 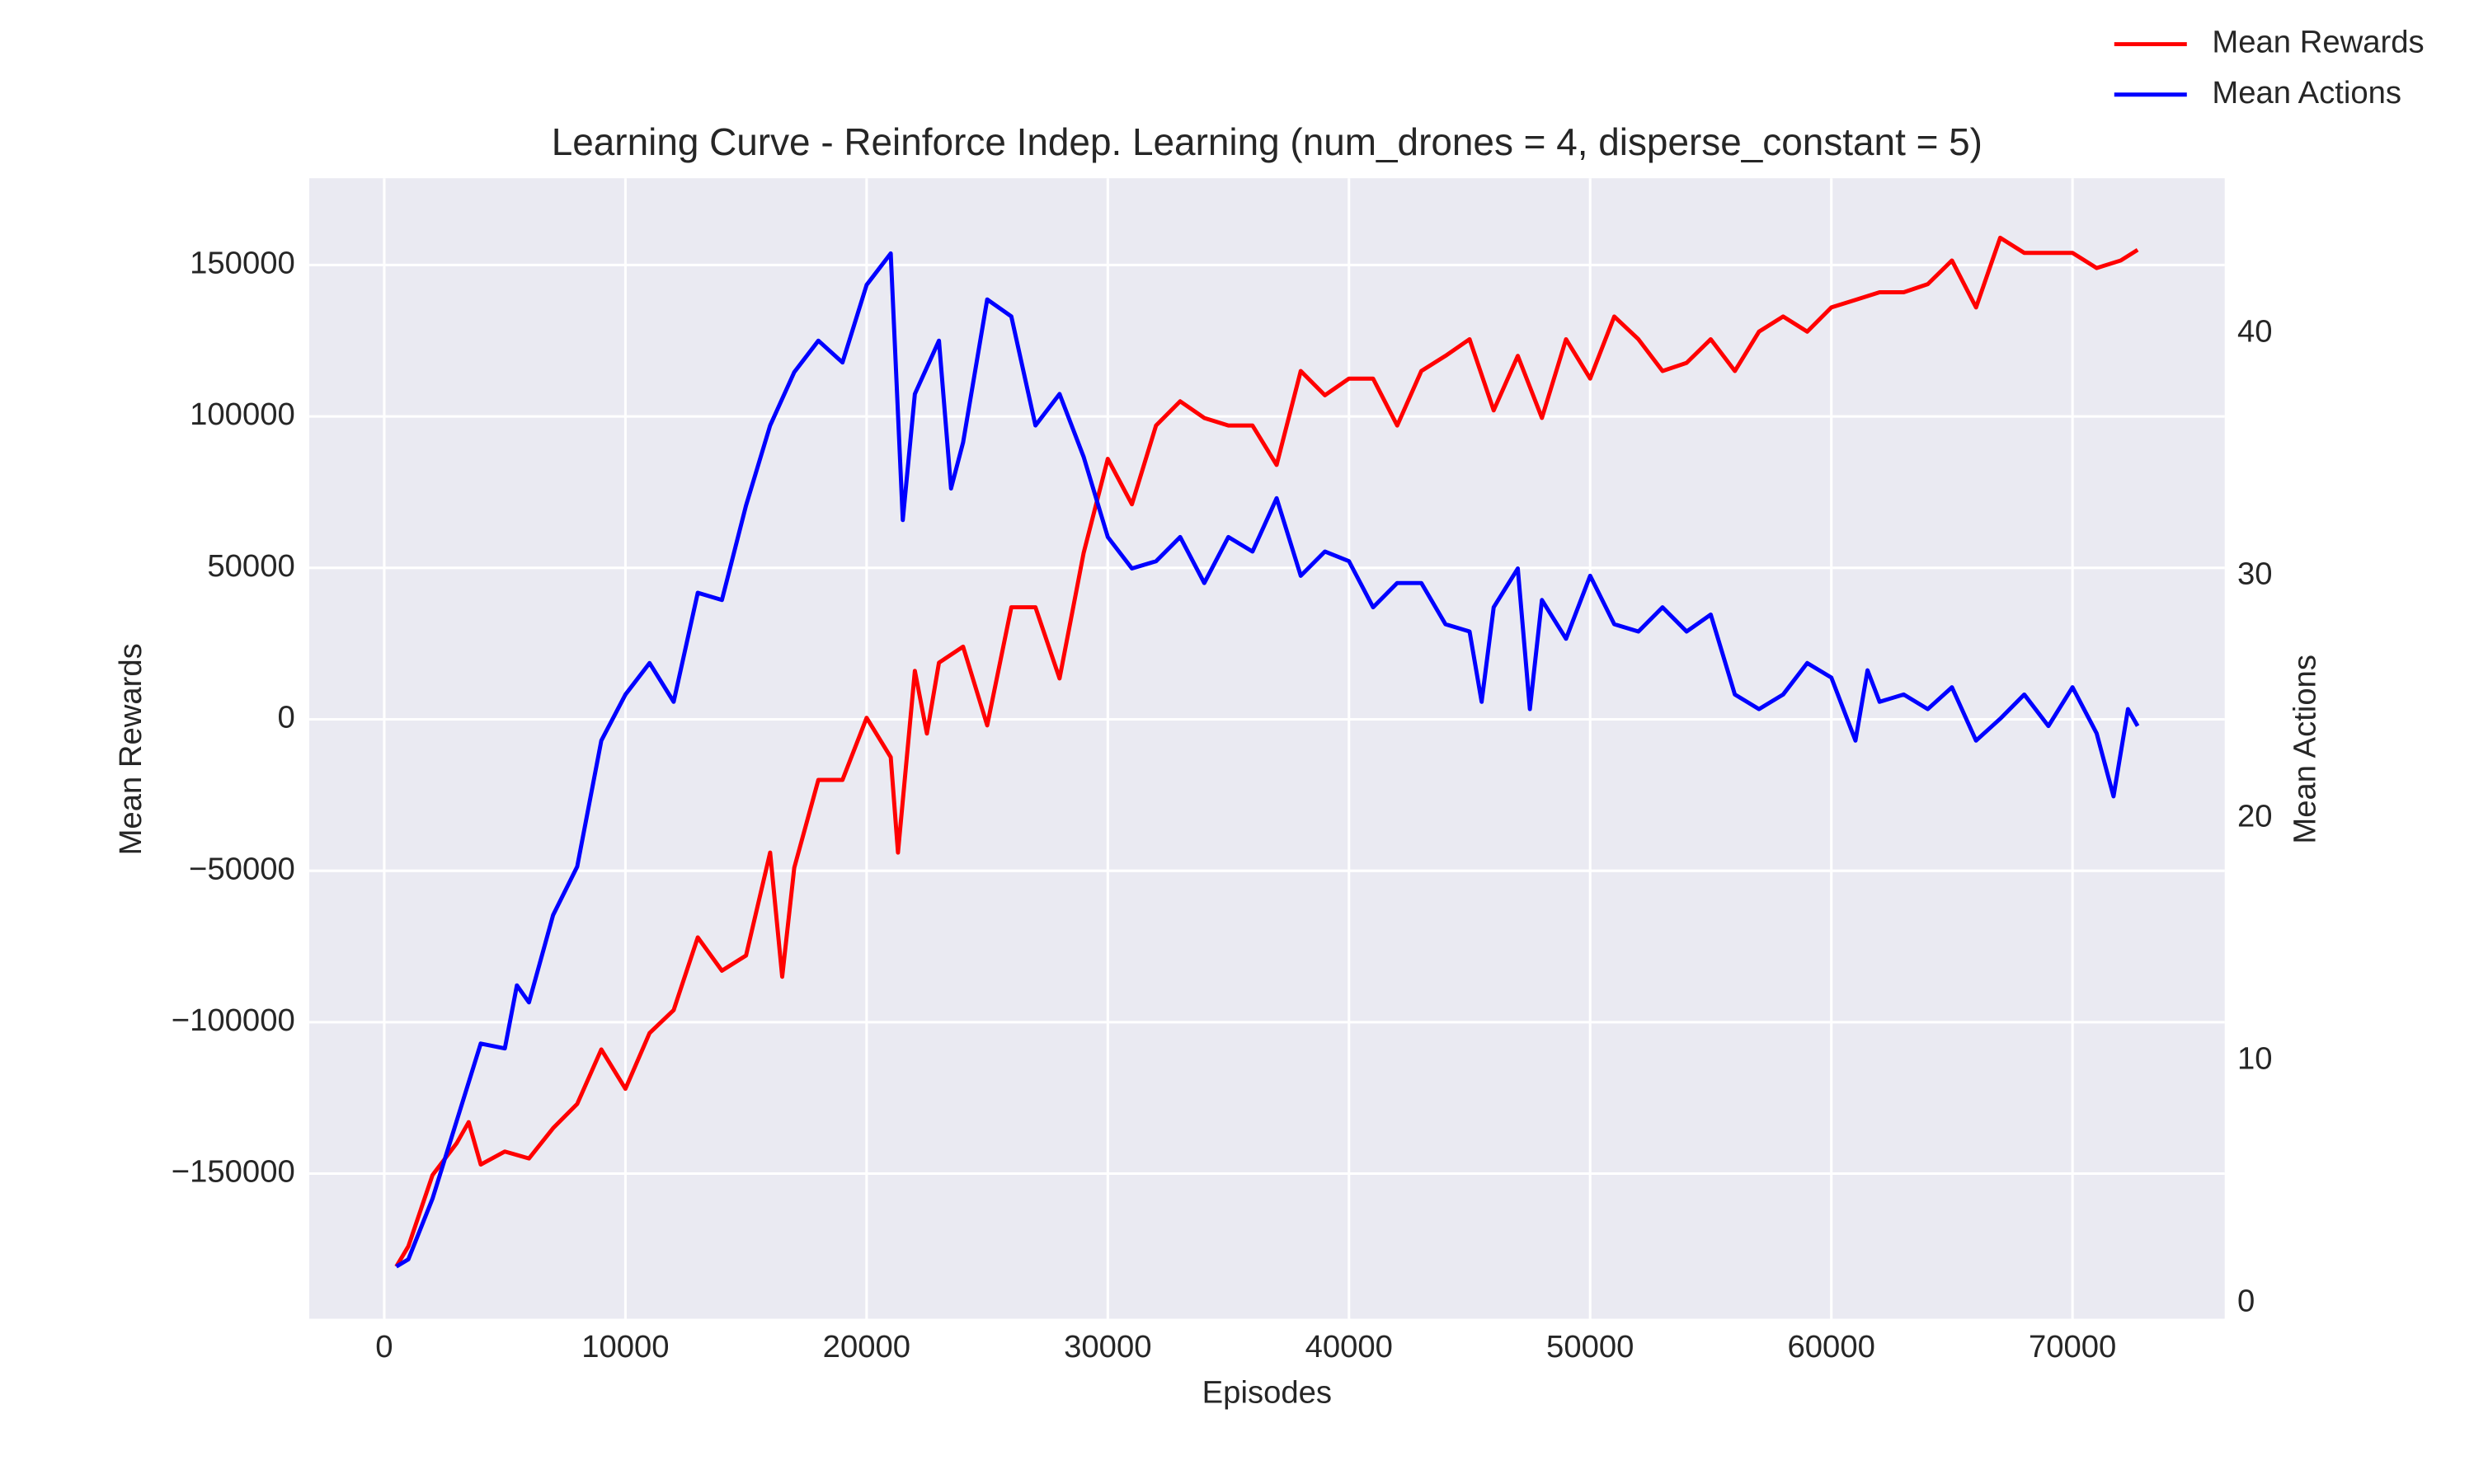 I want to click on x-tick-label: 50000, so click(x=1590, y=1346).